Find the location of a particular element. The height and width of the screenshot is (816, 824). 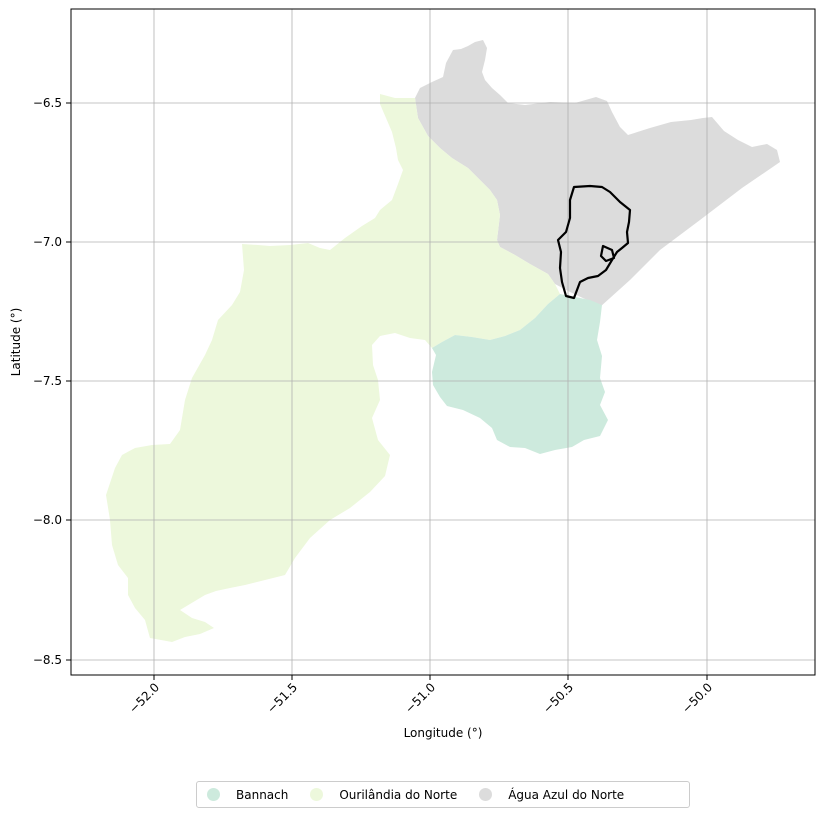

x-axis-title: Longitude (°) is located at coordinates (443, 733).